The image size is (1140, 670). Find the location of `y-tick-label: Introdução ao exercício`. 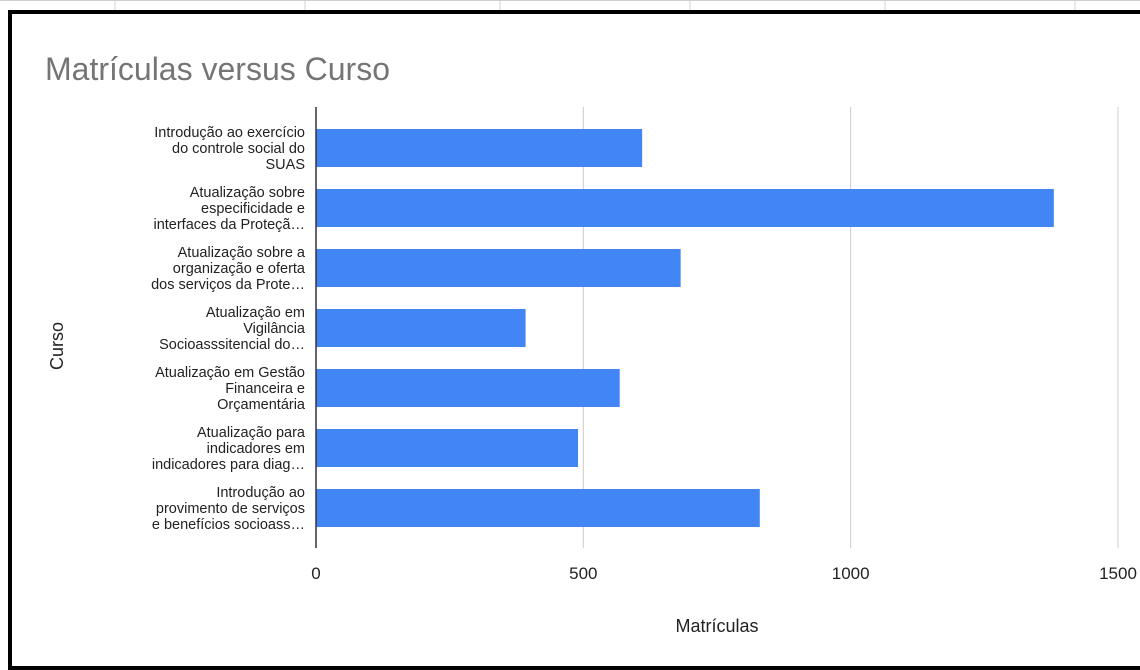

y-tick-label: Introdução ao exercício is located at coordinates (229, 133).